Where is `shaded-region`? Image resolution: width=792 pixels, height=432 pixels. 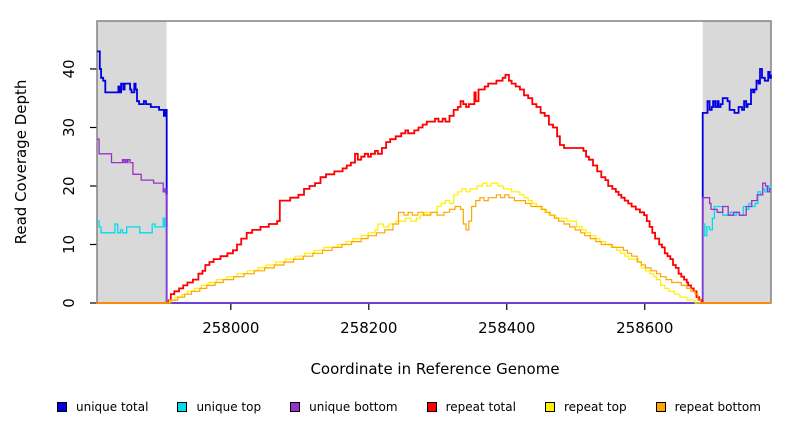 shaded-region is located at coordinates (736, 162).